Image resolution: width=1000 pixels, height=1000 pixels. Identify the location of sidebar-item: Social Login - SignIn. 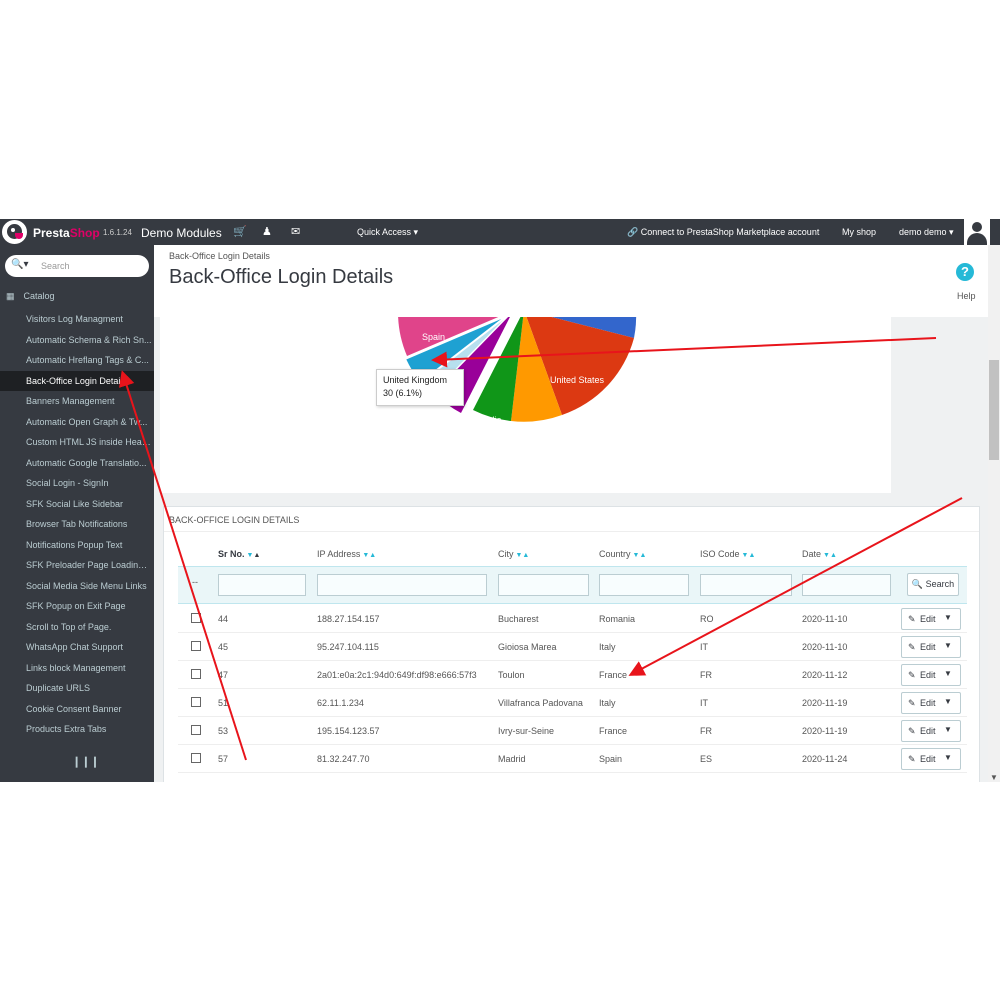
(67, 483).